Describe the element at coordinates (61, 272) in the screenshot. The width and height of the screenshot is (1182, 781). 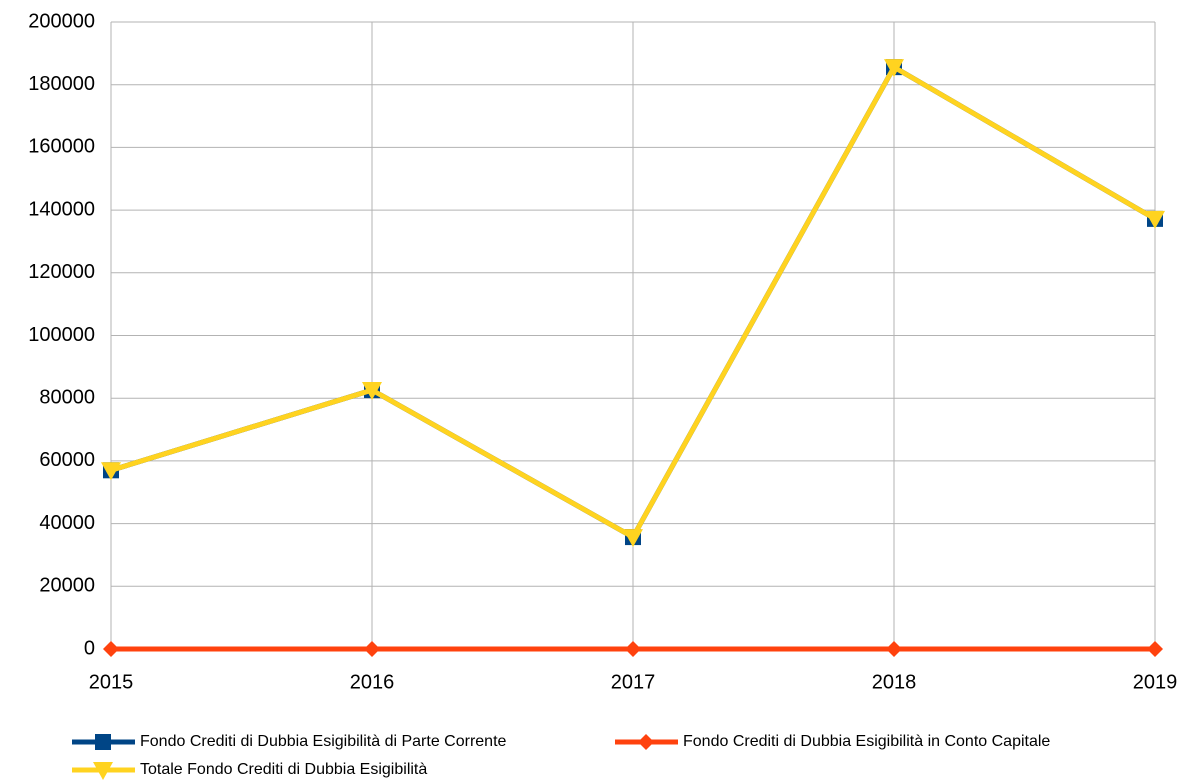
I see `y-tick-label: 120000` at that location.